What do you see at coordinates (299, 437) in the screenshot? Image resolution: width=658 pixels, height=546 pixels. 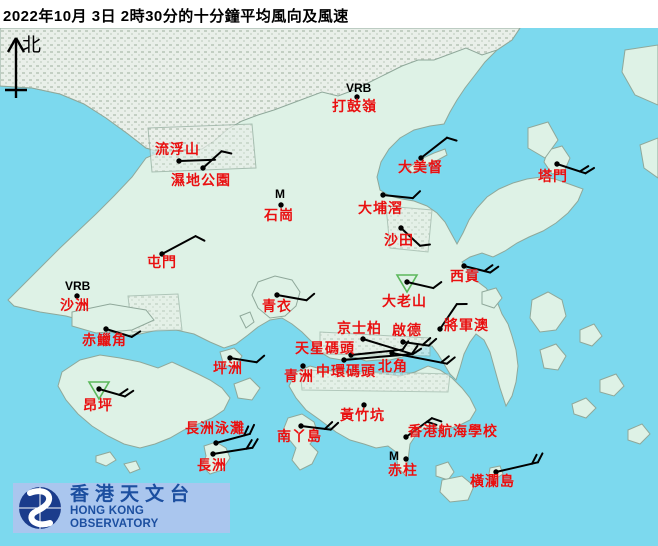 I see `station-label: 南丫島` at bounding box center [299, 437].